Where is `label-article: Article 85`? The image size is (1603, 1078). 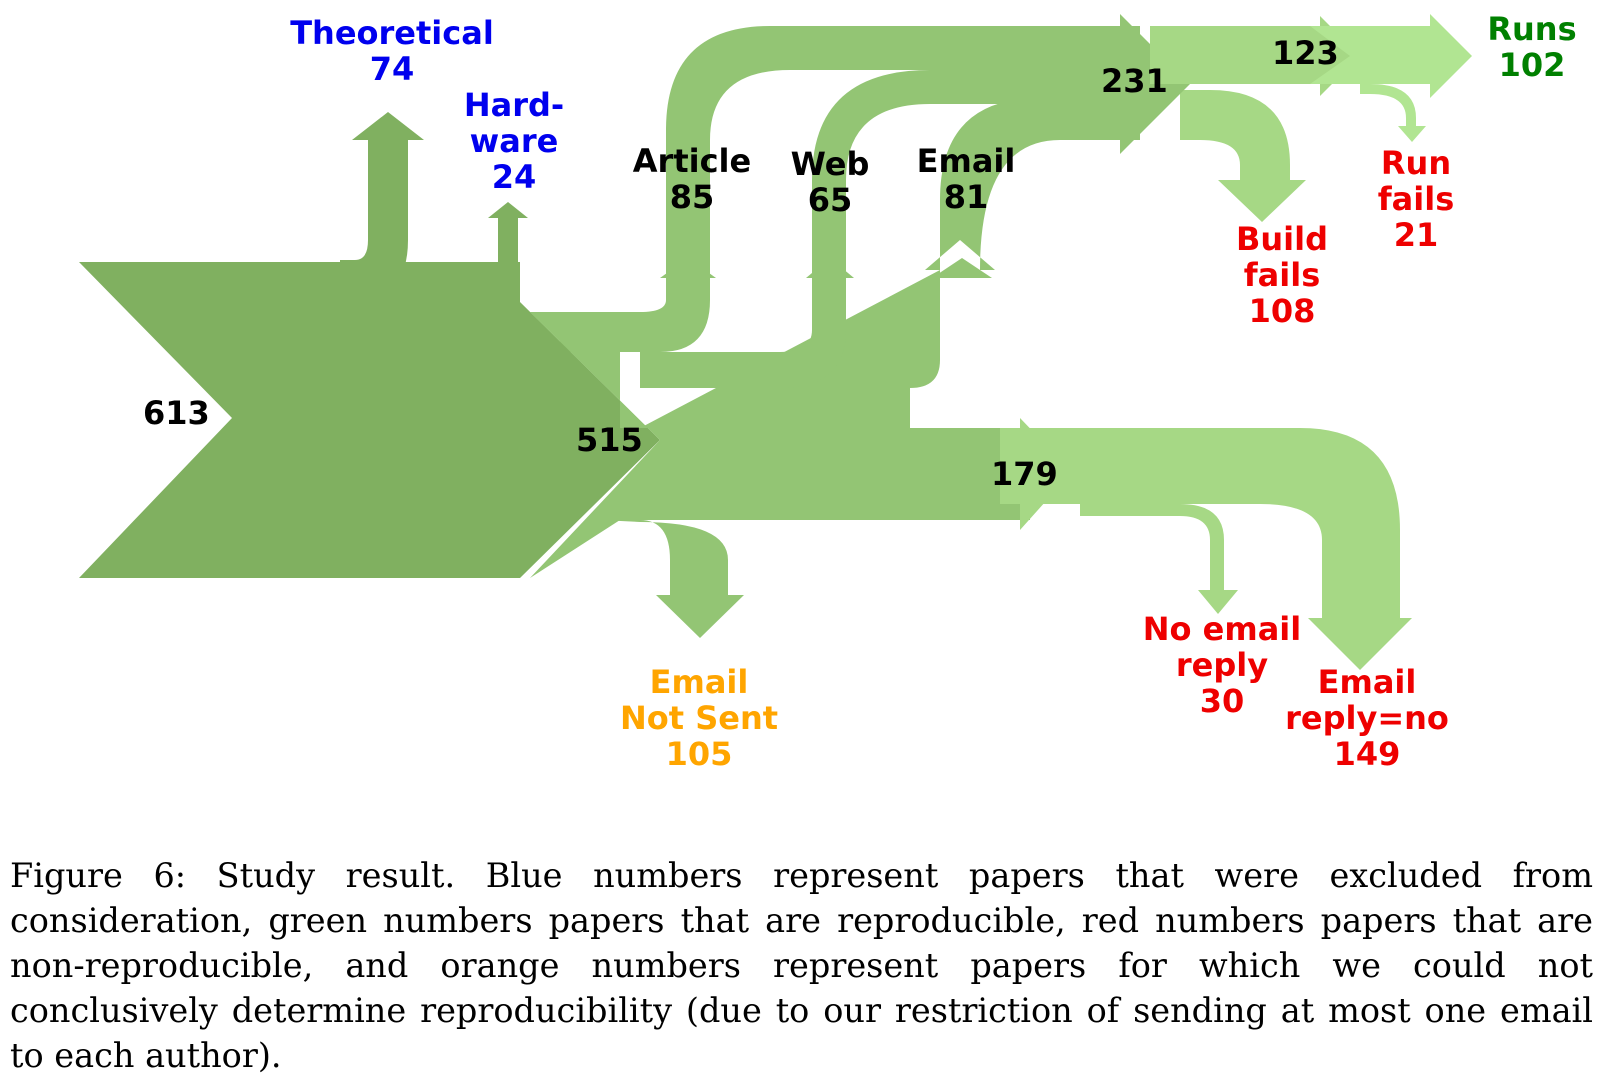
label-article: Article 85 is located at coordinates (692, 179).